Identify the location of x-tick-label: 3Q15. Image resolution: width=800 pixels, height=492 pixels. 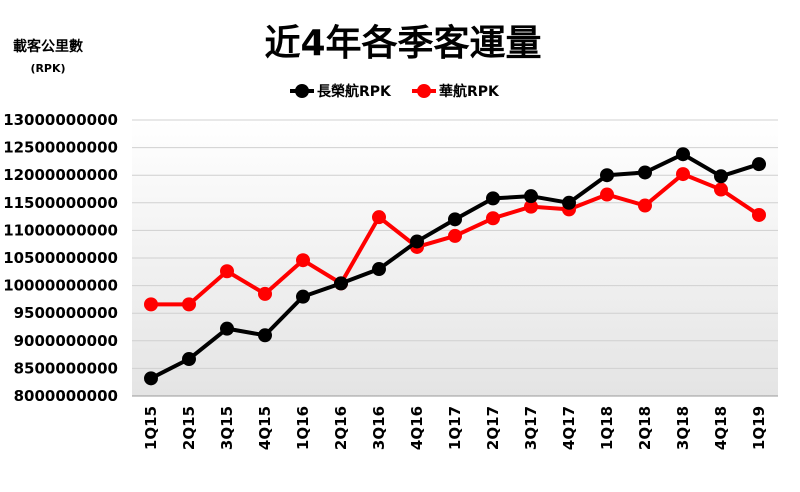
(227, 428).